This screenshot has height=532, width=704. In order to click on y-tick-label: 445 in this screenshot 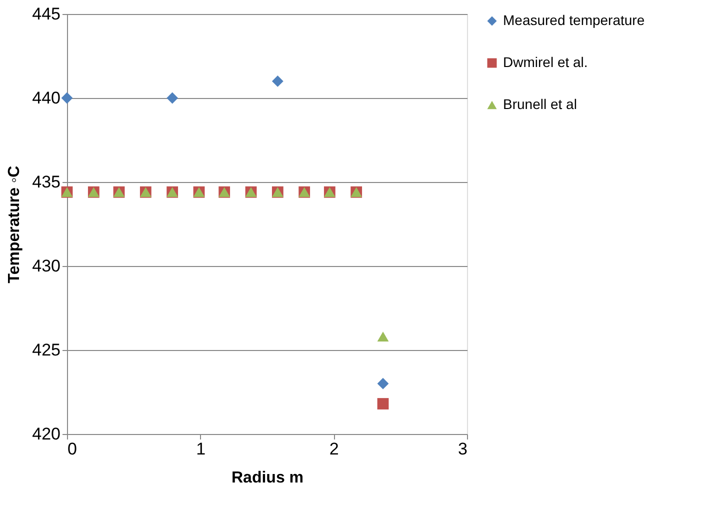, I will do `click(46, 14)`.